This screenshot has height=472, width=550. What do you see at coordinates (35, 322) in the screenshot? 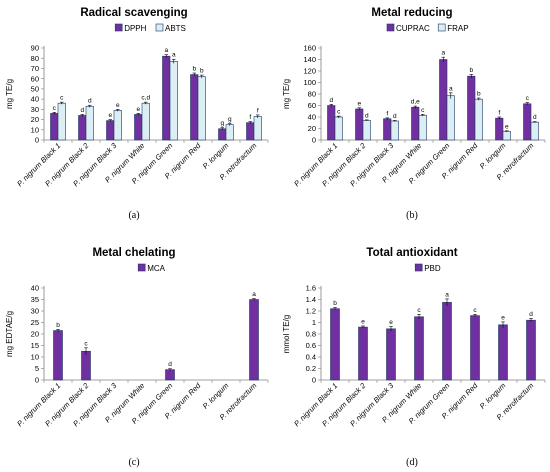
I see `y-tick-label: 25` at bounding box center [35, 322].